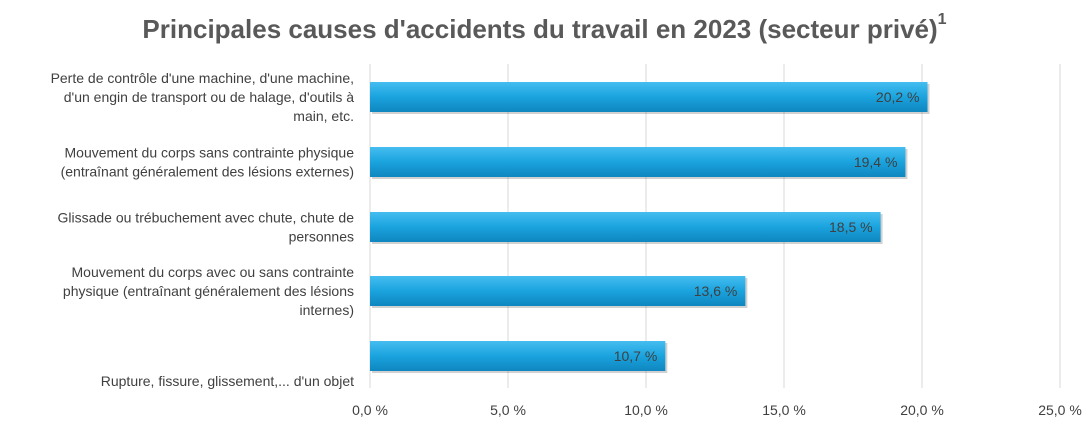 This screenshot has width=1089, height=440. Describe the element at coordinates (942, 20) in the screenshot. I see `title-footnote-marker: 1` at that location.